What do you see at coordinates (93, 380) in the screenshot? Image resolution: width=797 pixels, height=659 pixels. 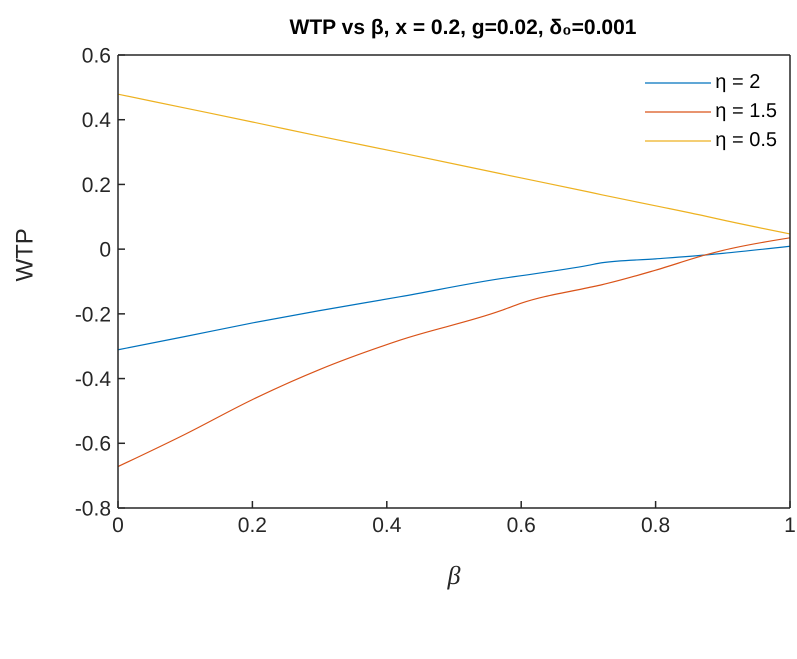 I see `y-tick-label: -0.4` at bounding box center [93, 380].